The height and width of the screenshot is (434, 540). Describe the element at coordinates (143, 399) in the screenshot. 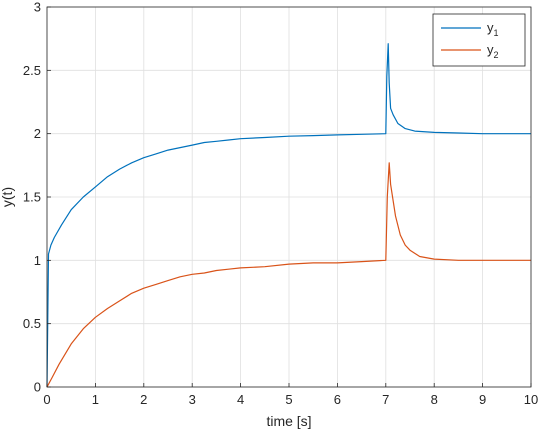

I see `x-tick-label: 2` at that location.